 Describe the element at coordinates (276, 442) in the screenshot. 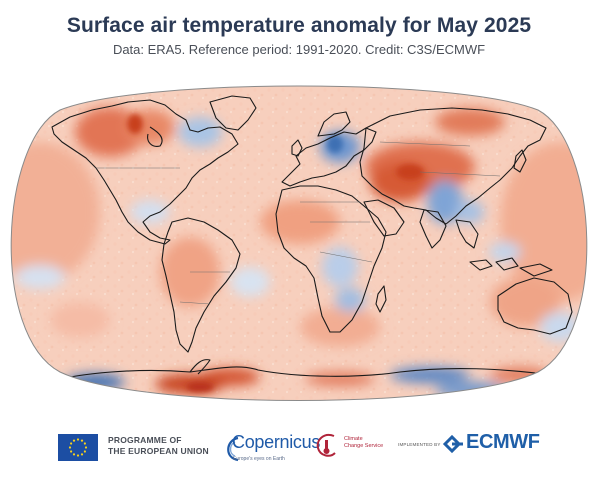

I see `copernicus-wordmark: Copernicus` at that location.